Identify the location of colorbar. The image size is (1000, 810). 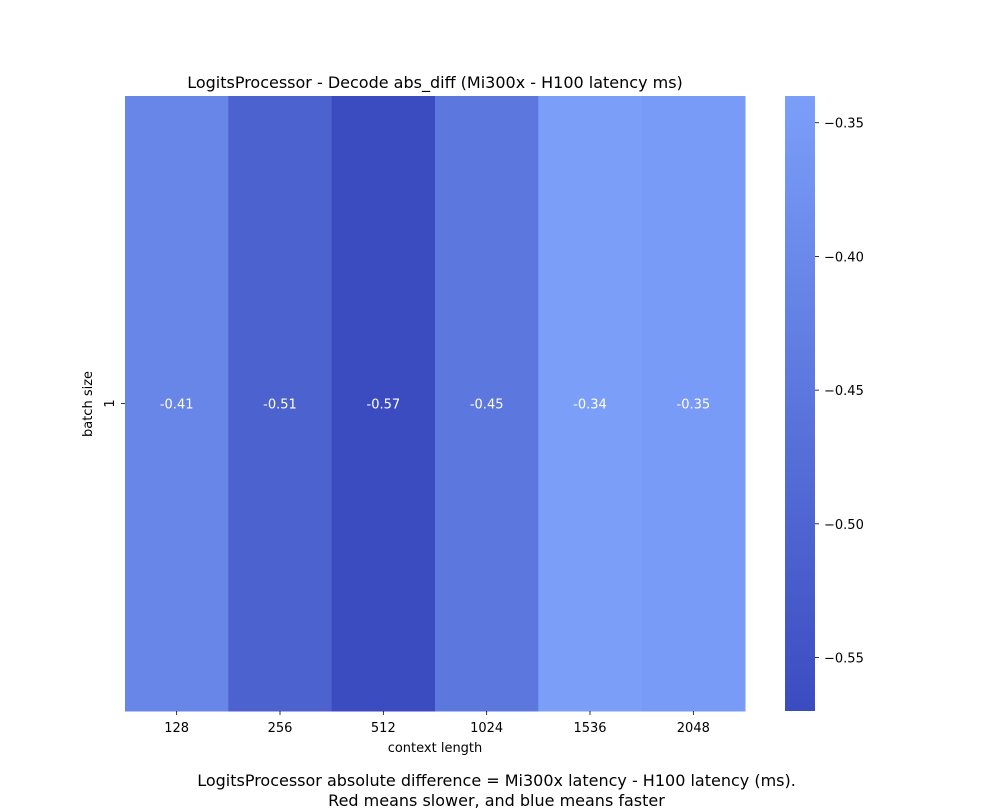
(800, 403).